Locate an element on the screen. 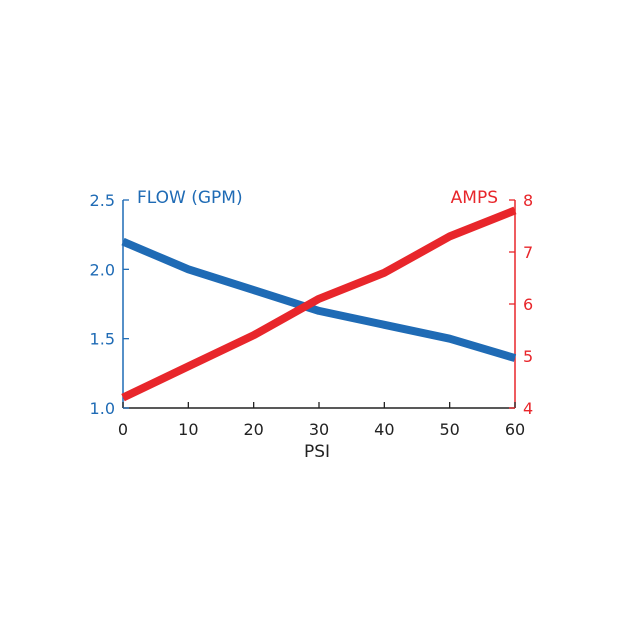 The height and width of the screenshot is (635, 635). left-axis-tick-label: 1.0 is located at coordinates (102, 408).